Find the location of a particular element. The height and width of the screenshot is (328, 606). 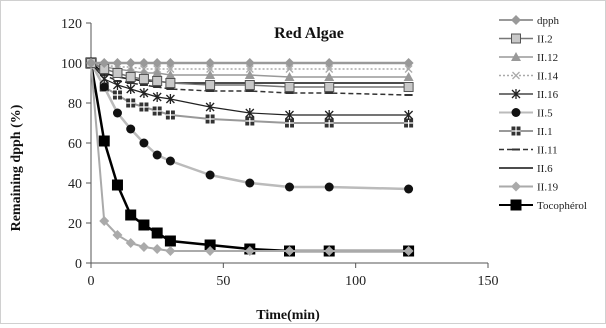

y-tick-label: 120 is located at coordinates (71, 24).